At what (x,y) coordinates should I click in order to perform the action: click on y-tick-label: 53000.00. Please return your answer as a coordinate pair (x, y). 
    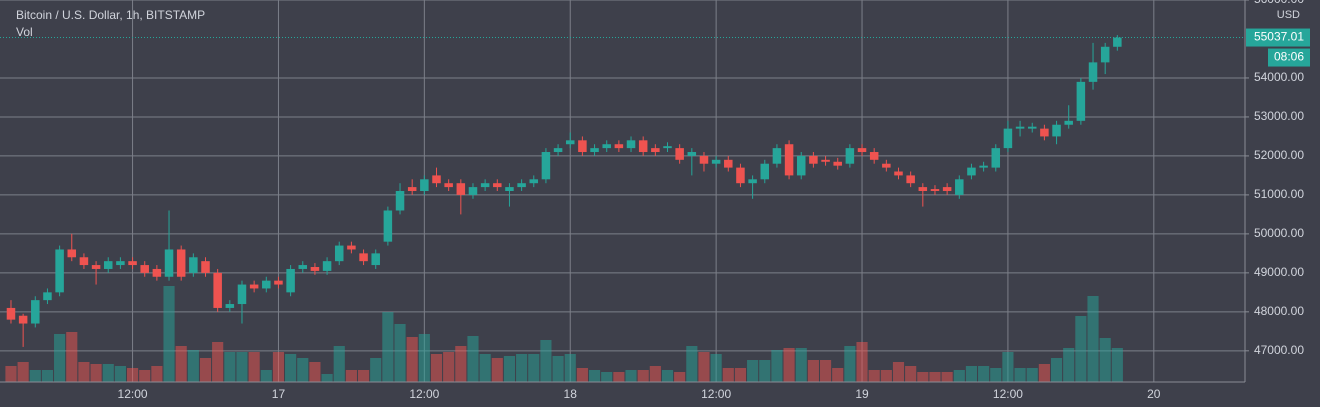
    Looking at the image, I should click on (1279, 116).